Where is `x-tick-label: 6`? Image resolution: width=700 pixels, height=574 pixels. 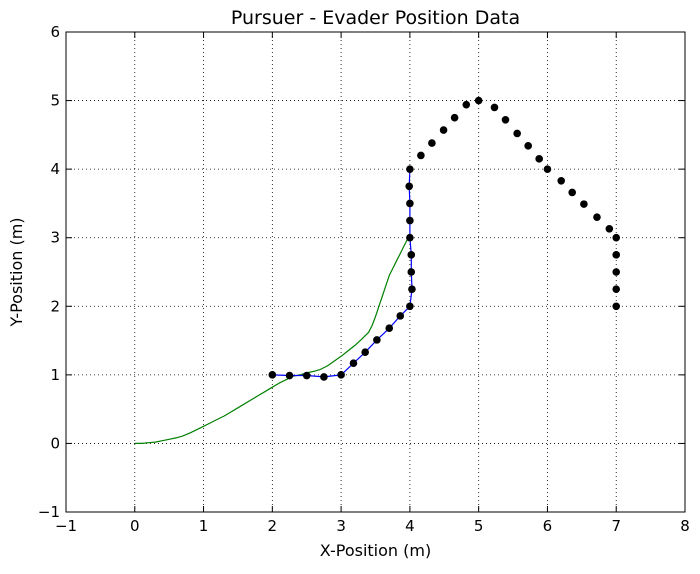 x-tick-label: 6 is located at coordinates (548, 526).